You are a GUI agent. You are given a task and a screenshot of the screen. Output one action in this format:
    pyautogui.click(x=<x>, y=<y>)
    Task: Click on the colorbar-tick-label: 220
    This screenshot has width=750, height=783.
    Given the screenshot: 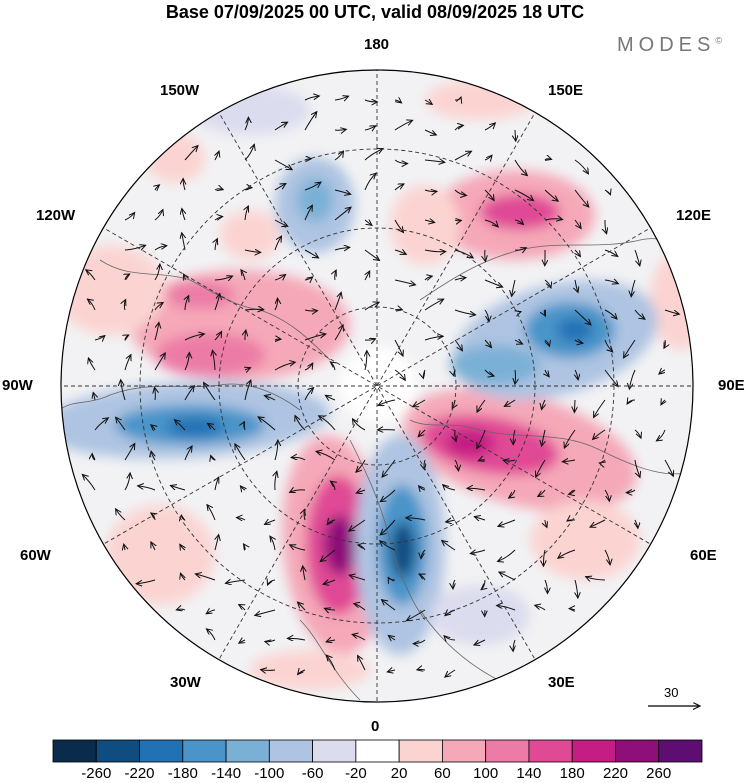 What is the action you would take?
    pyautogui.click(x=615, y=773)
    